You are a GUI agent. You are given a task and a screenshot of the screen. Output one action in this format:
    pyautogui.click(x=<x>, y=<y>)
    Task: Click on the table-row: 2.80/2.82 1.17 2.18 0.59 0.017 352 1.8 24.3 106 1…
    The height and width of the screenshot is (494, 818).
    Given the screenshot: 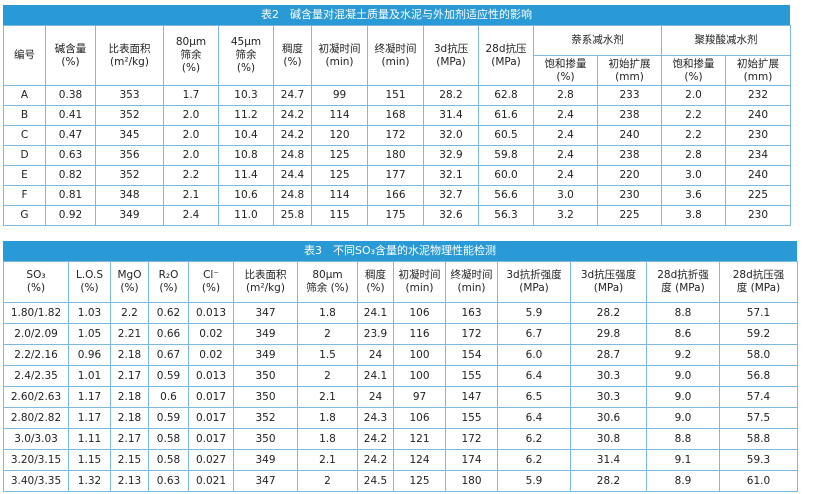 What is the action you would take?
    pyautogui.click(x=400, y=418)
    